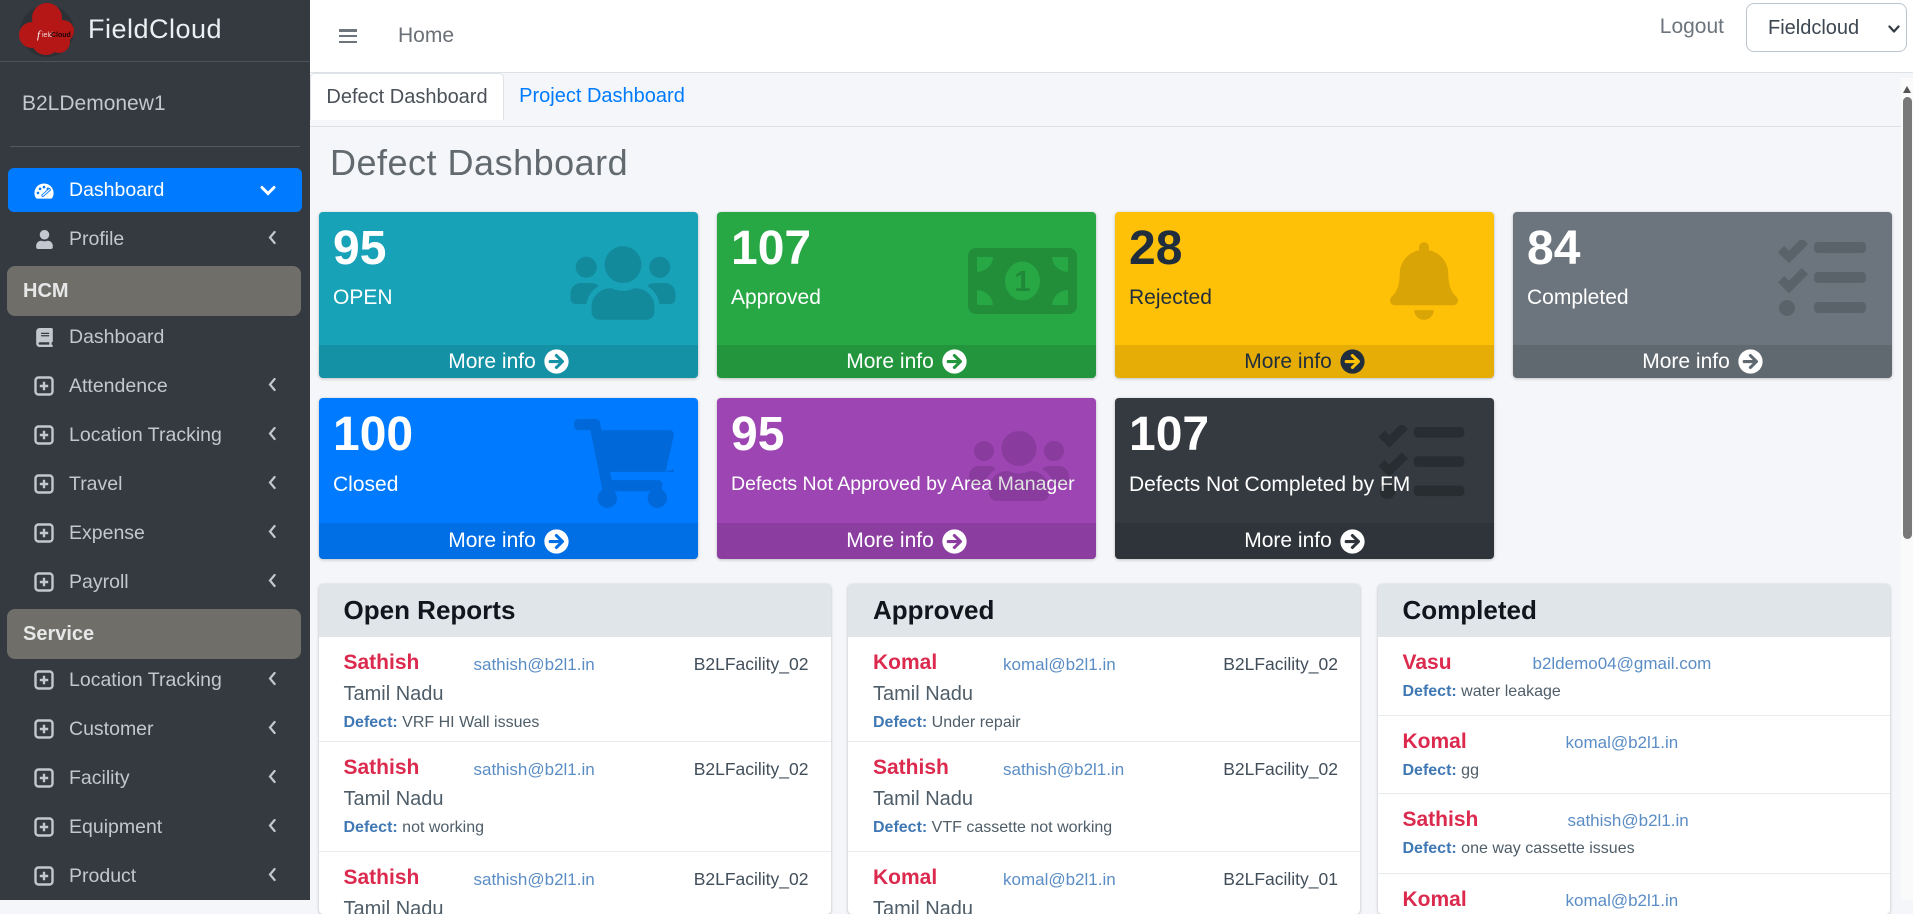  I want to click on svg-text: f, so click(39, 35).